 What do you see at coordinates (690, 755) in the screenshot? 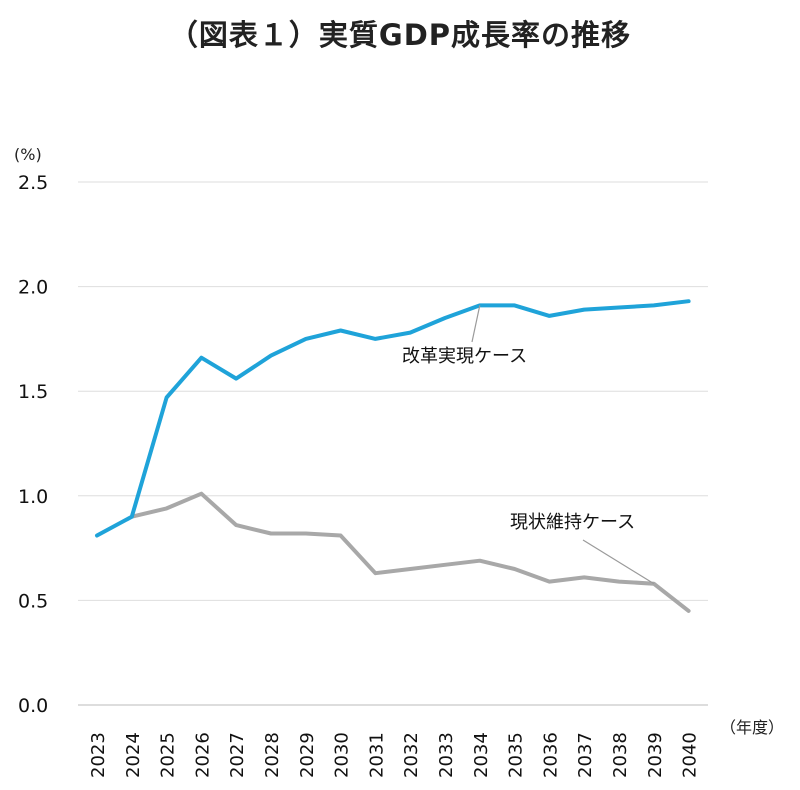
I see `x-tick-label: 2040` at bounding box center [690, 755].